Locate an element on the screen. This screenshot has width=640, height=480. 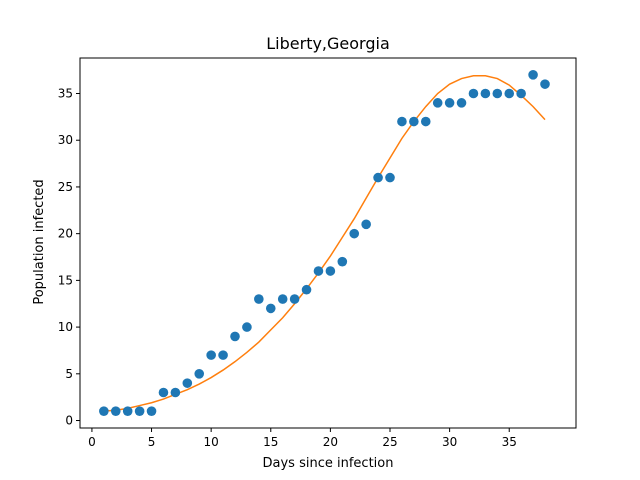
x-tick-label: 5 is located at coordinates (152, 442).